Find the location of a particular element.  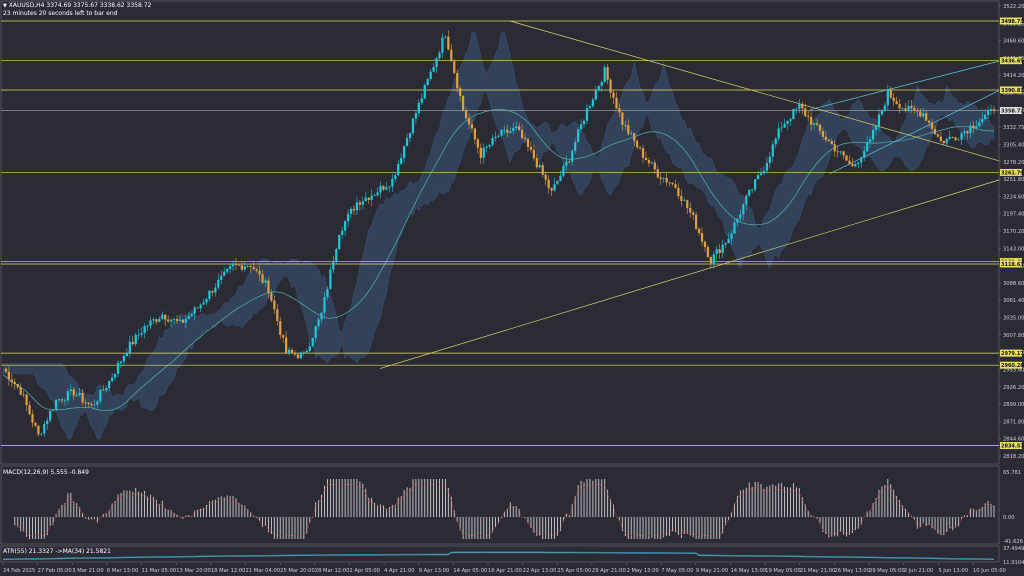

price-tick-label: 2926.20 is located at coordinates (1013, 388).